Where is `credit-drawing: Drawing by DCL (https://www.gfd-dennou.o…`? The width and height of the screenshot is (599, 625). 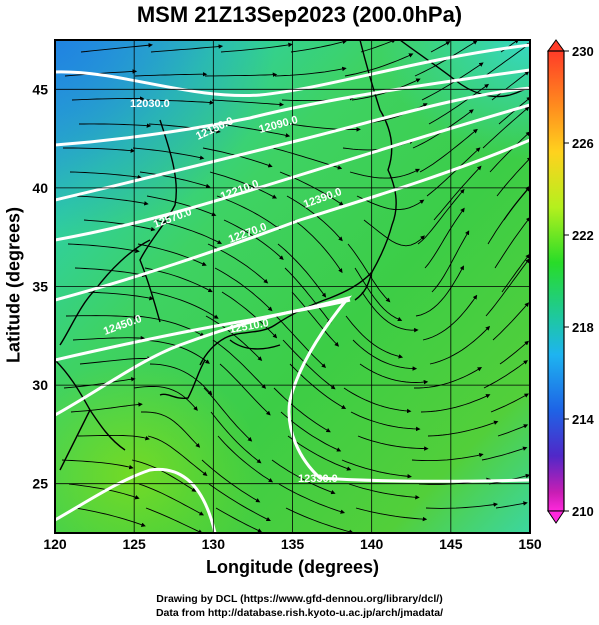
credit-drawing: Drawing by DCL (https://www.gfd-dennou.o… is located at coordinates (299, 599).